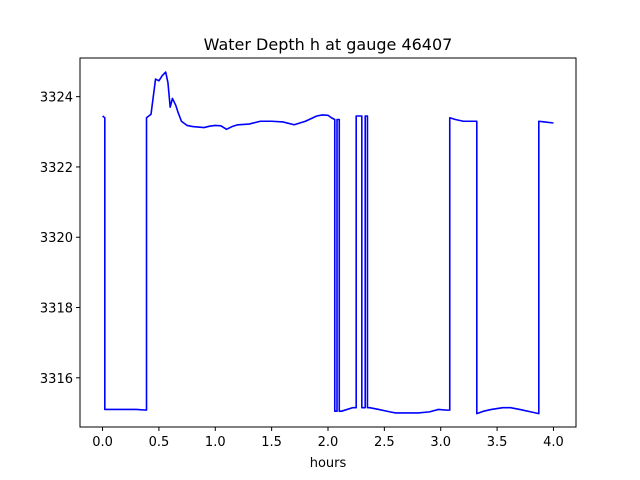 The height and width of the screenshot is (480, 640). I want to click on x-tick-label: 1.5, so click(271, 442).